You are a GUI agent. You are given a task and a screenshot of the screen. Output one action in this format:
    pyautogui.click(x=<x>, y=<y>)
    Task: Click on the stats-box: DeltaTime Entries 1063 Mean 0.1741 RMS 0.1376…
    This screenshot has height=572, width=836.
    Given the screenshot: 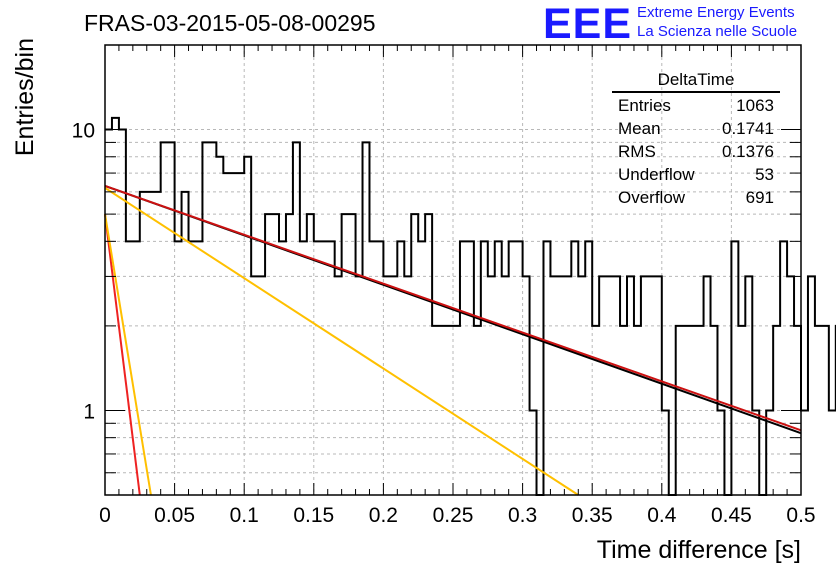 What is the action you would take?
    pyautogui.click(x=696, y=139)
    